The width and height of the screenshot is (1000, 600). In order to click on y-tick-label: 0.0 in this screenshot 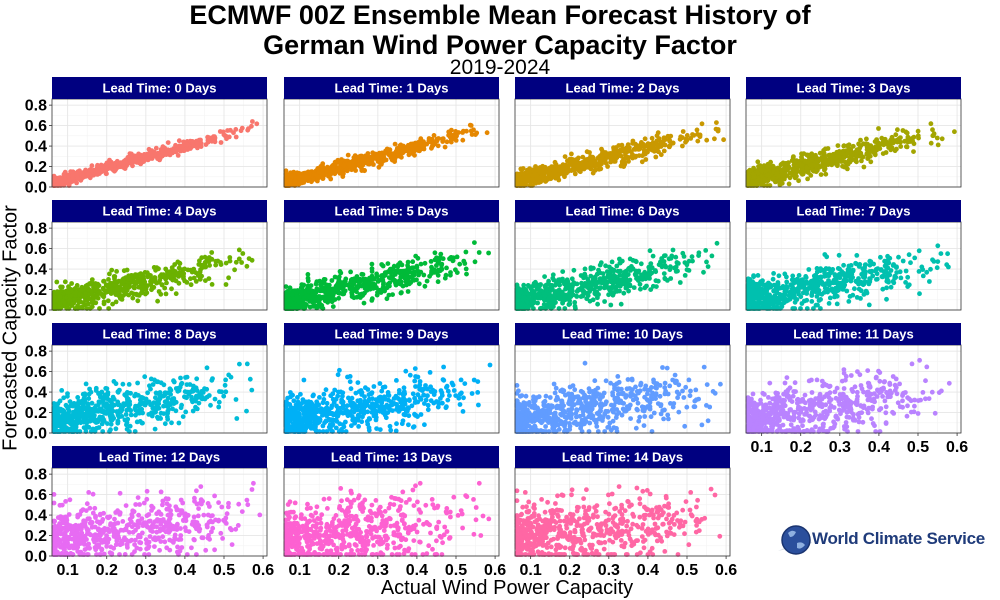, I will do `click(36, 311)`.